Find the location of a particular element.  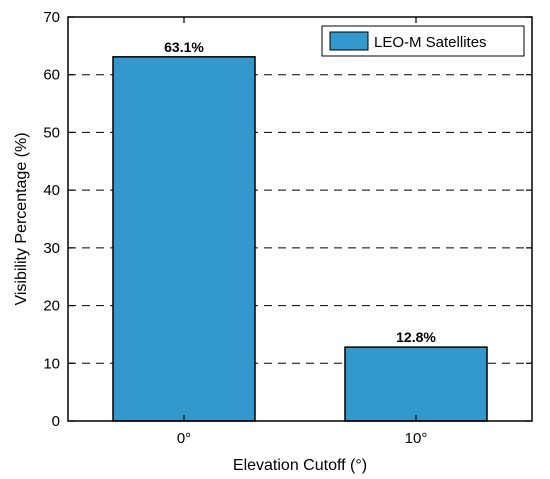

y-tick-label: 70 is located at coordinates (51, 17).